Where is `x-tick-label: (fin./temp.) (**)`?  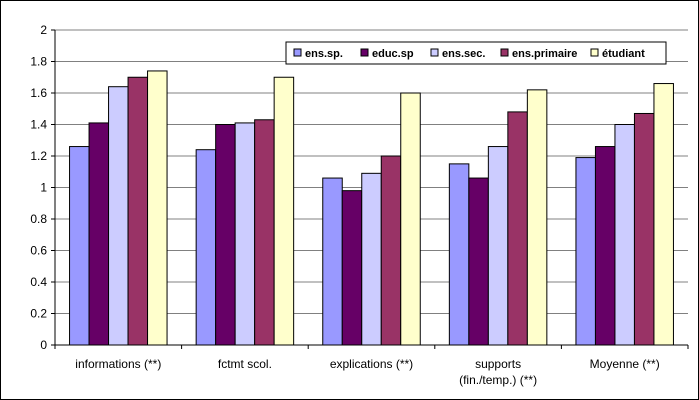
x-tick-label: (fin./temp.) (**) is located at coordinates (498, 380).